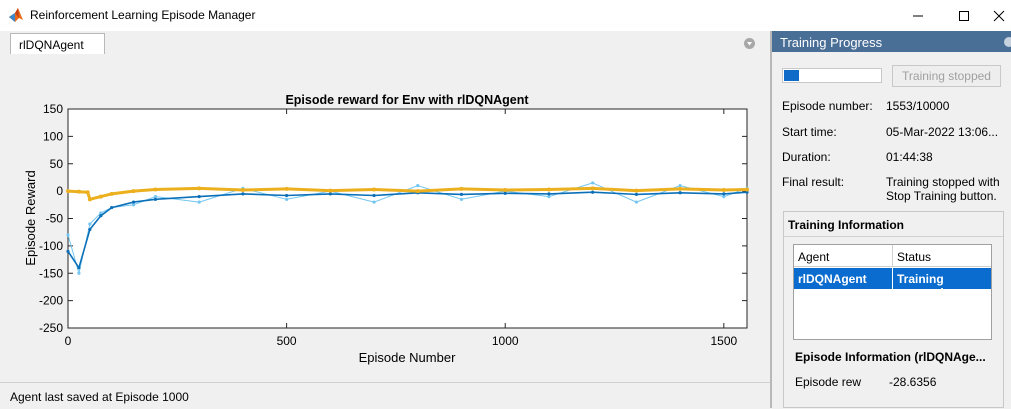  Describe the element at coordinates (68, 341) in the screenshot. I see `x-tick-label: 0` at that location.